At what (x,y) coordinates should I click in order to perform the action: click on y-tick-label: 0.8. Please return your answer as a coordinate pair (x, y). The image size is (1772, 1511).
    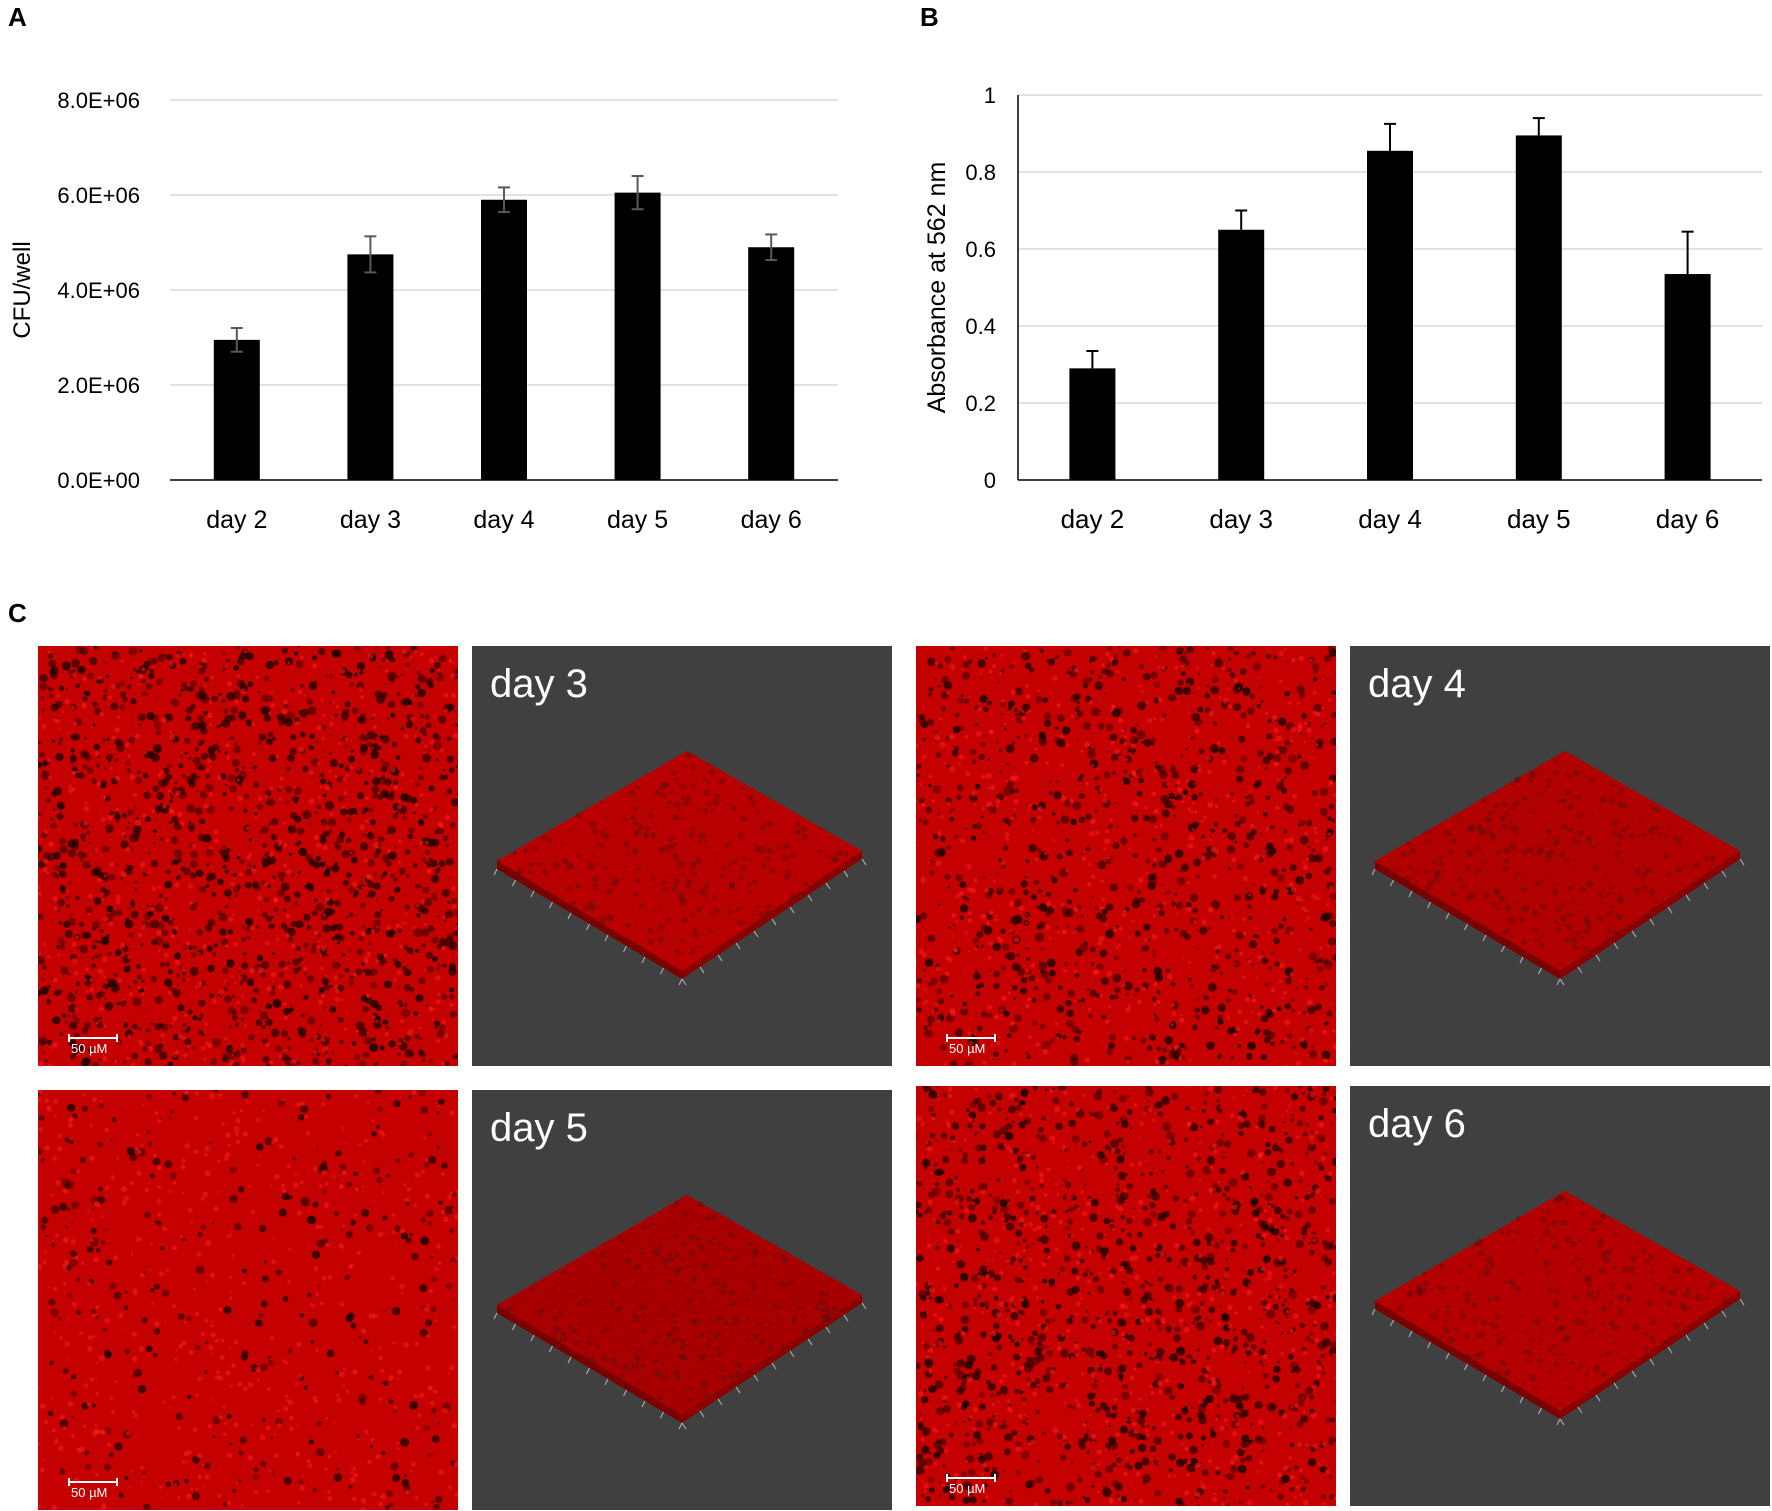
    Looking at the image, I should click on (980, 172).